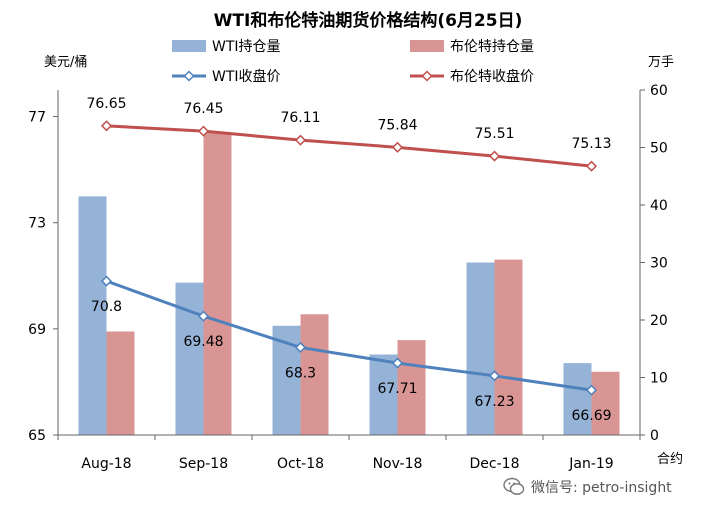 This screenshot has height=521, width=716. I want to click on legend-label-2: WTI收盘价, so click(246, 76).